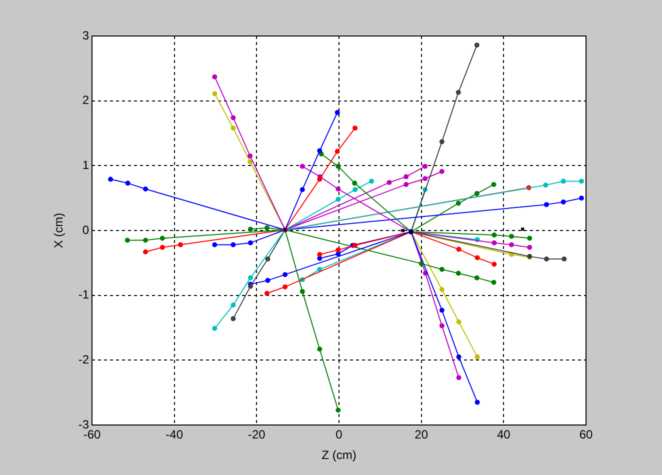  What do you see at coordinates (86, 100) in the screenshot?
I see `y-tick-label: 2` at bounding box center [86, 100].